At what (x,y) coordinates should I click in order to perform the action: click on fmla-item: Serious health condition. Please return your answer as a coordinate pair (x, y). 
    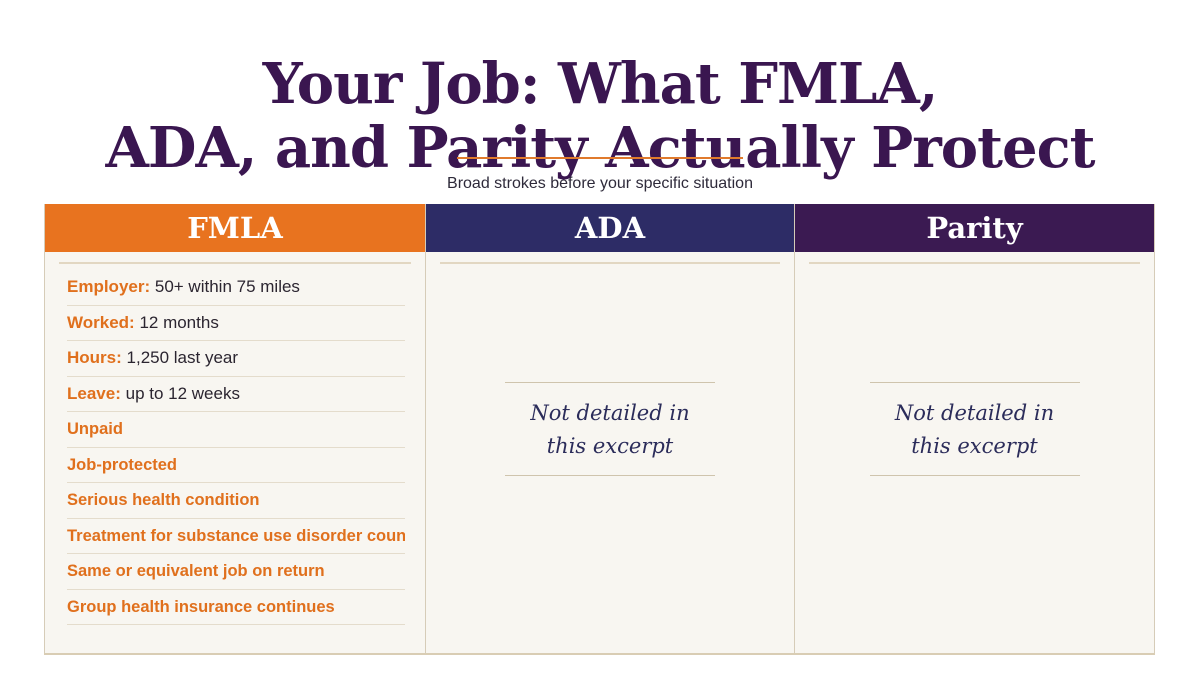
    Looking at the image, I should click on (236, 501).